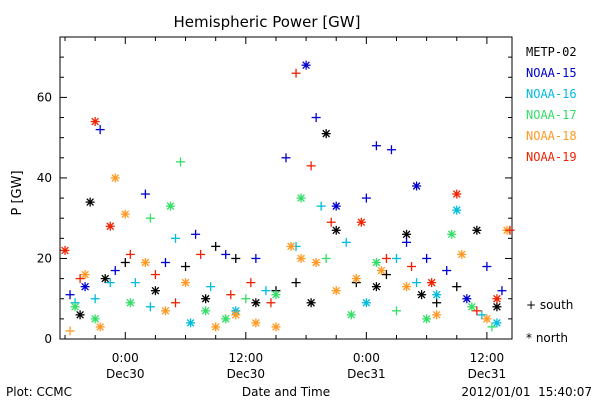 This screenshot has height=404, width=600. I want to click on y-tick-label: 60, so click(44, 97).